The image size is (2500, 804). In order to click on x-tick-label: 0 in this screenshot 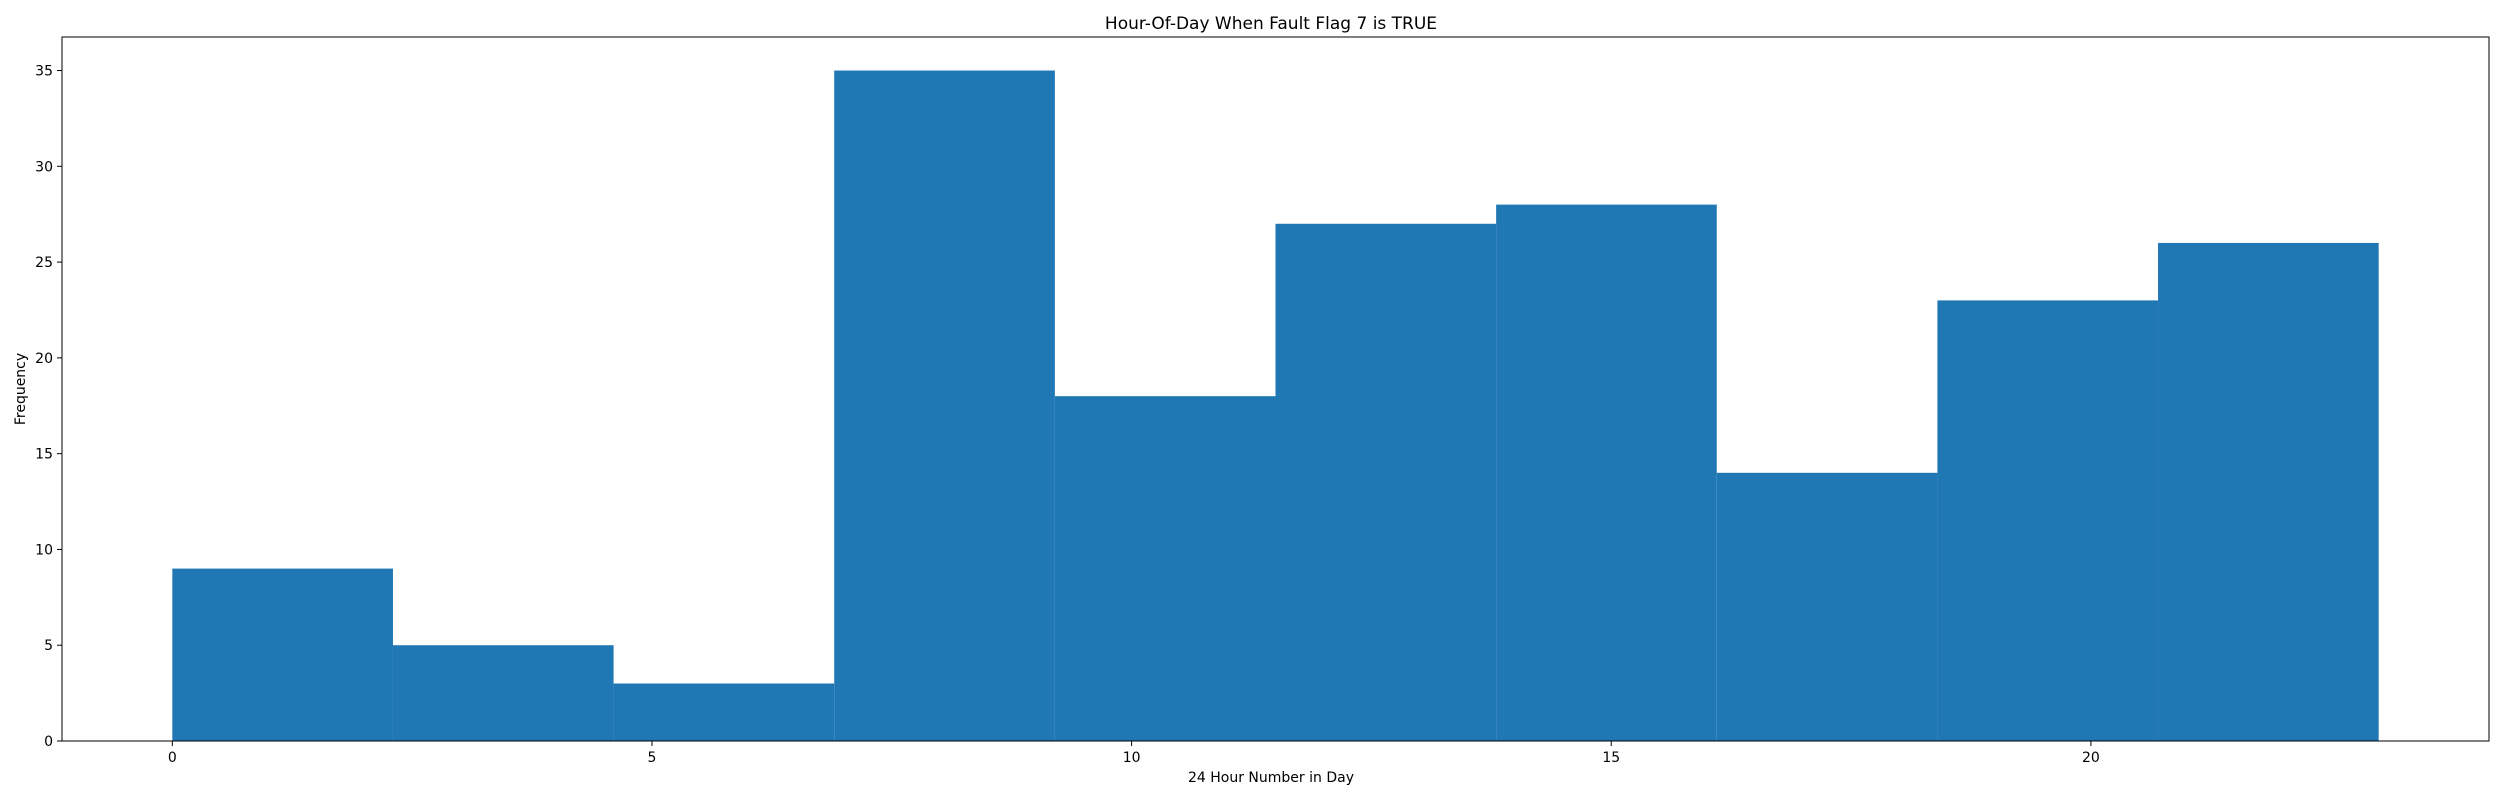, I will do `click(172, 758)`.